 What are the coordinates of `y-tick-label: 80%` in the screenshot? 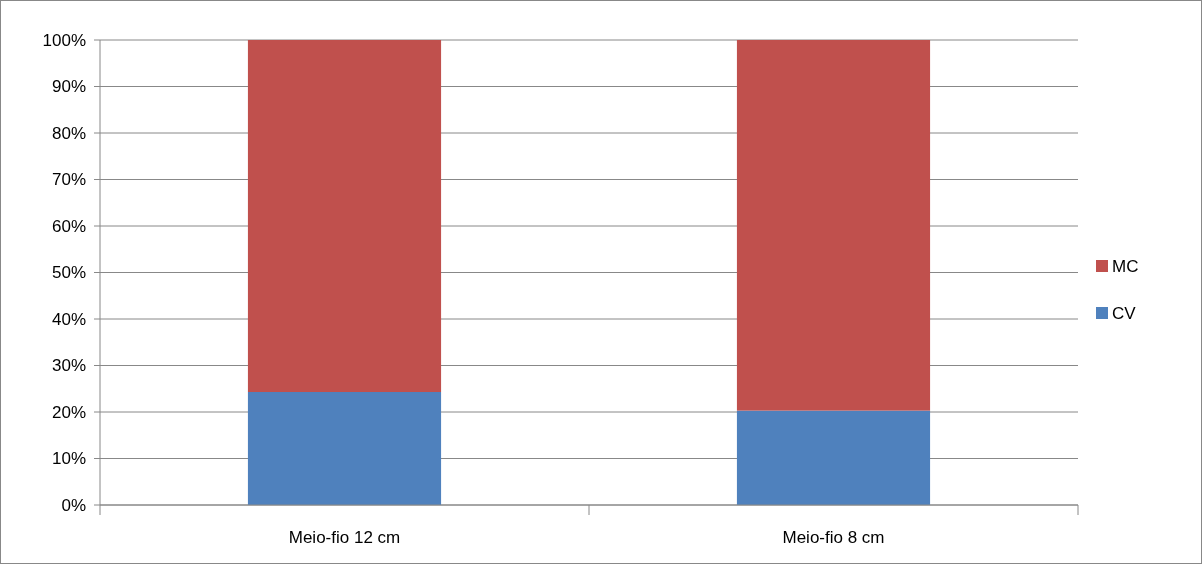 It's located at (68, 133).